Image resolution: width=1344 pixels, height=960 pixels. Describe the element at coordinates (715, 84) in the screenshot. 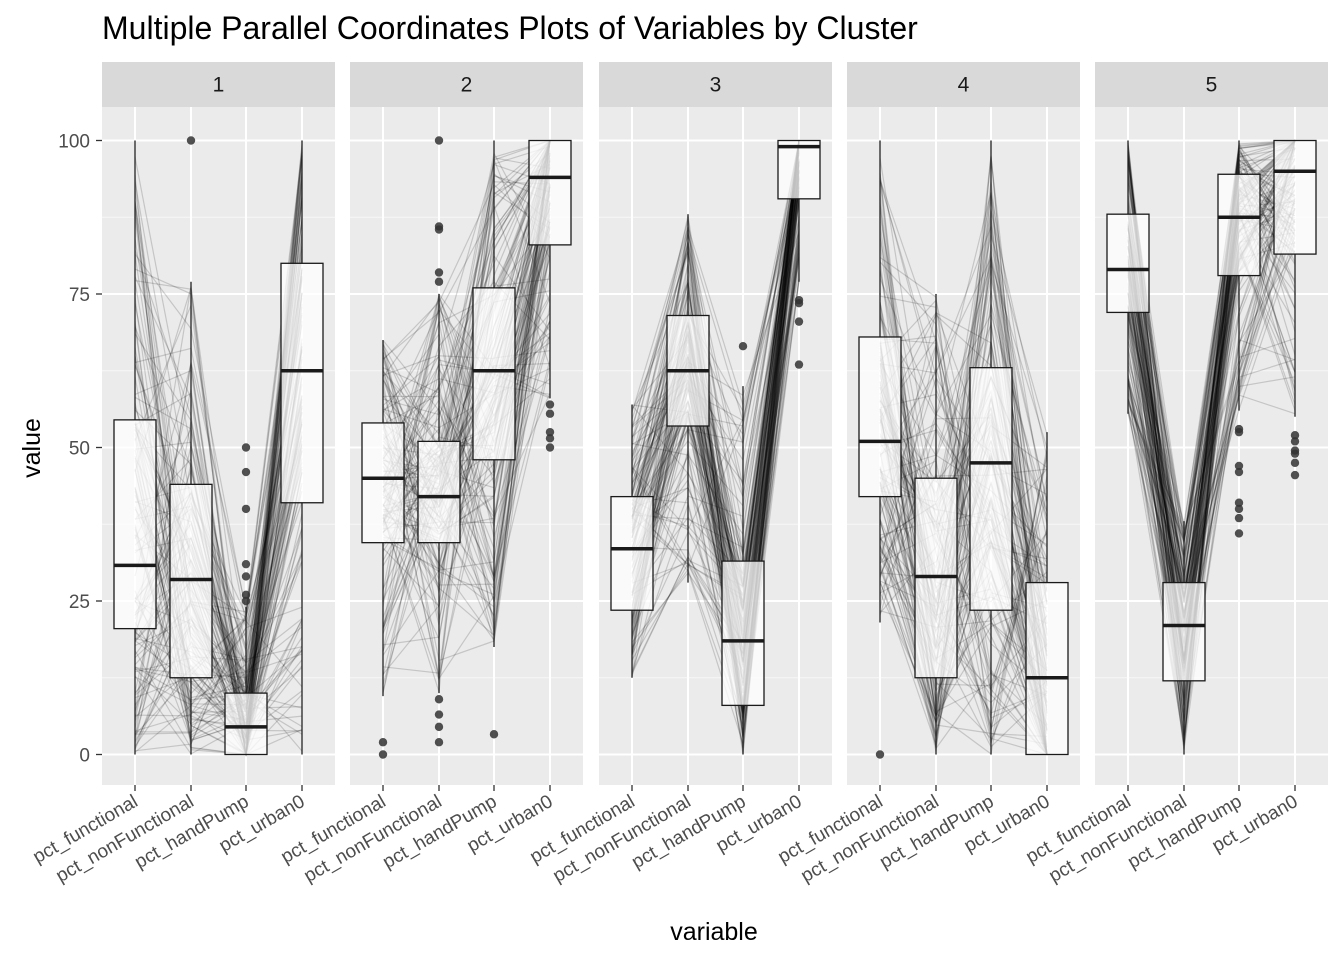

I see `facet-strip` at that location.